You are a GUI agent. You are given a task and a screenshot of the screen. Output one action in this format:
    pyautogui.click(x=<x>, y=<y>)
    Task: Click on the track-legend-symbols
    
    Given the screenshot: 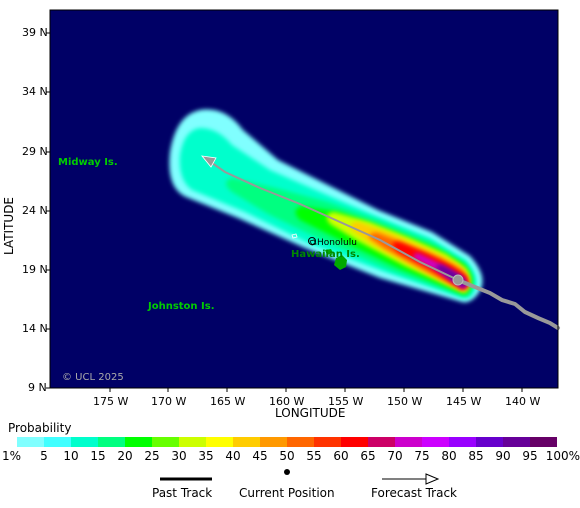 What is the action you would take?
    pyautogui.click(x=300, y=477)
    